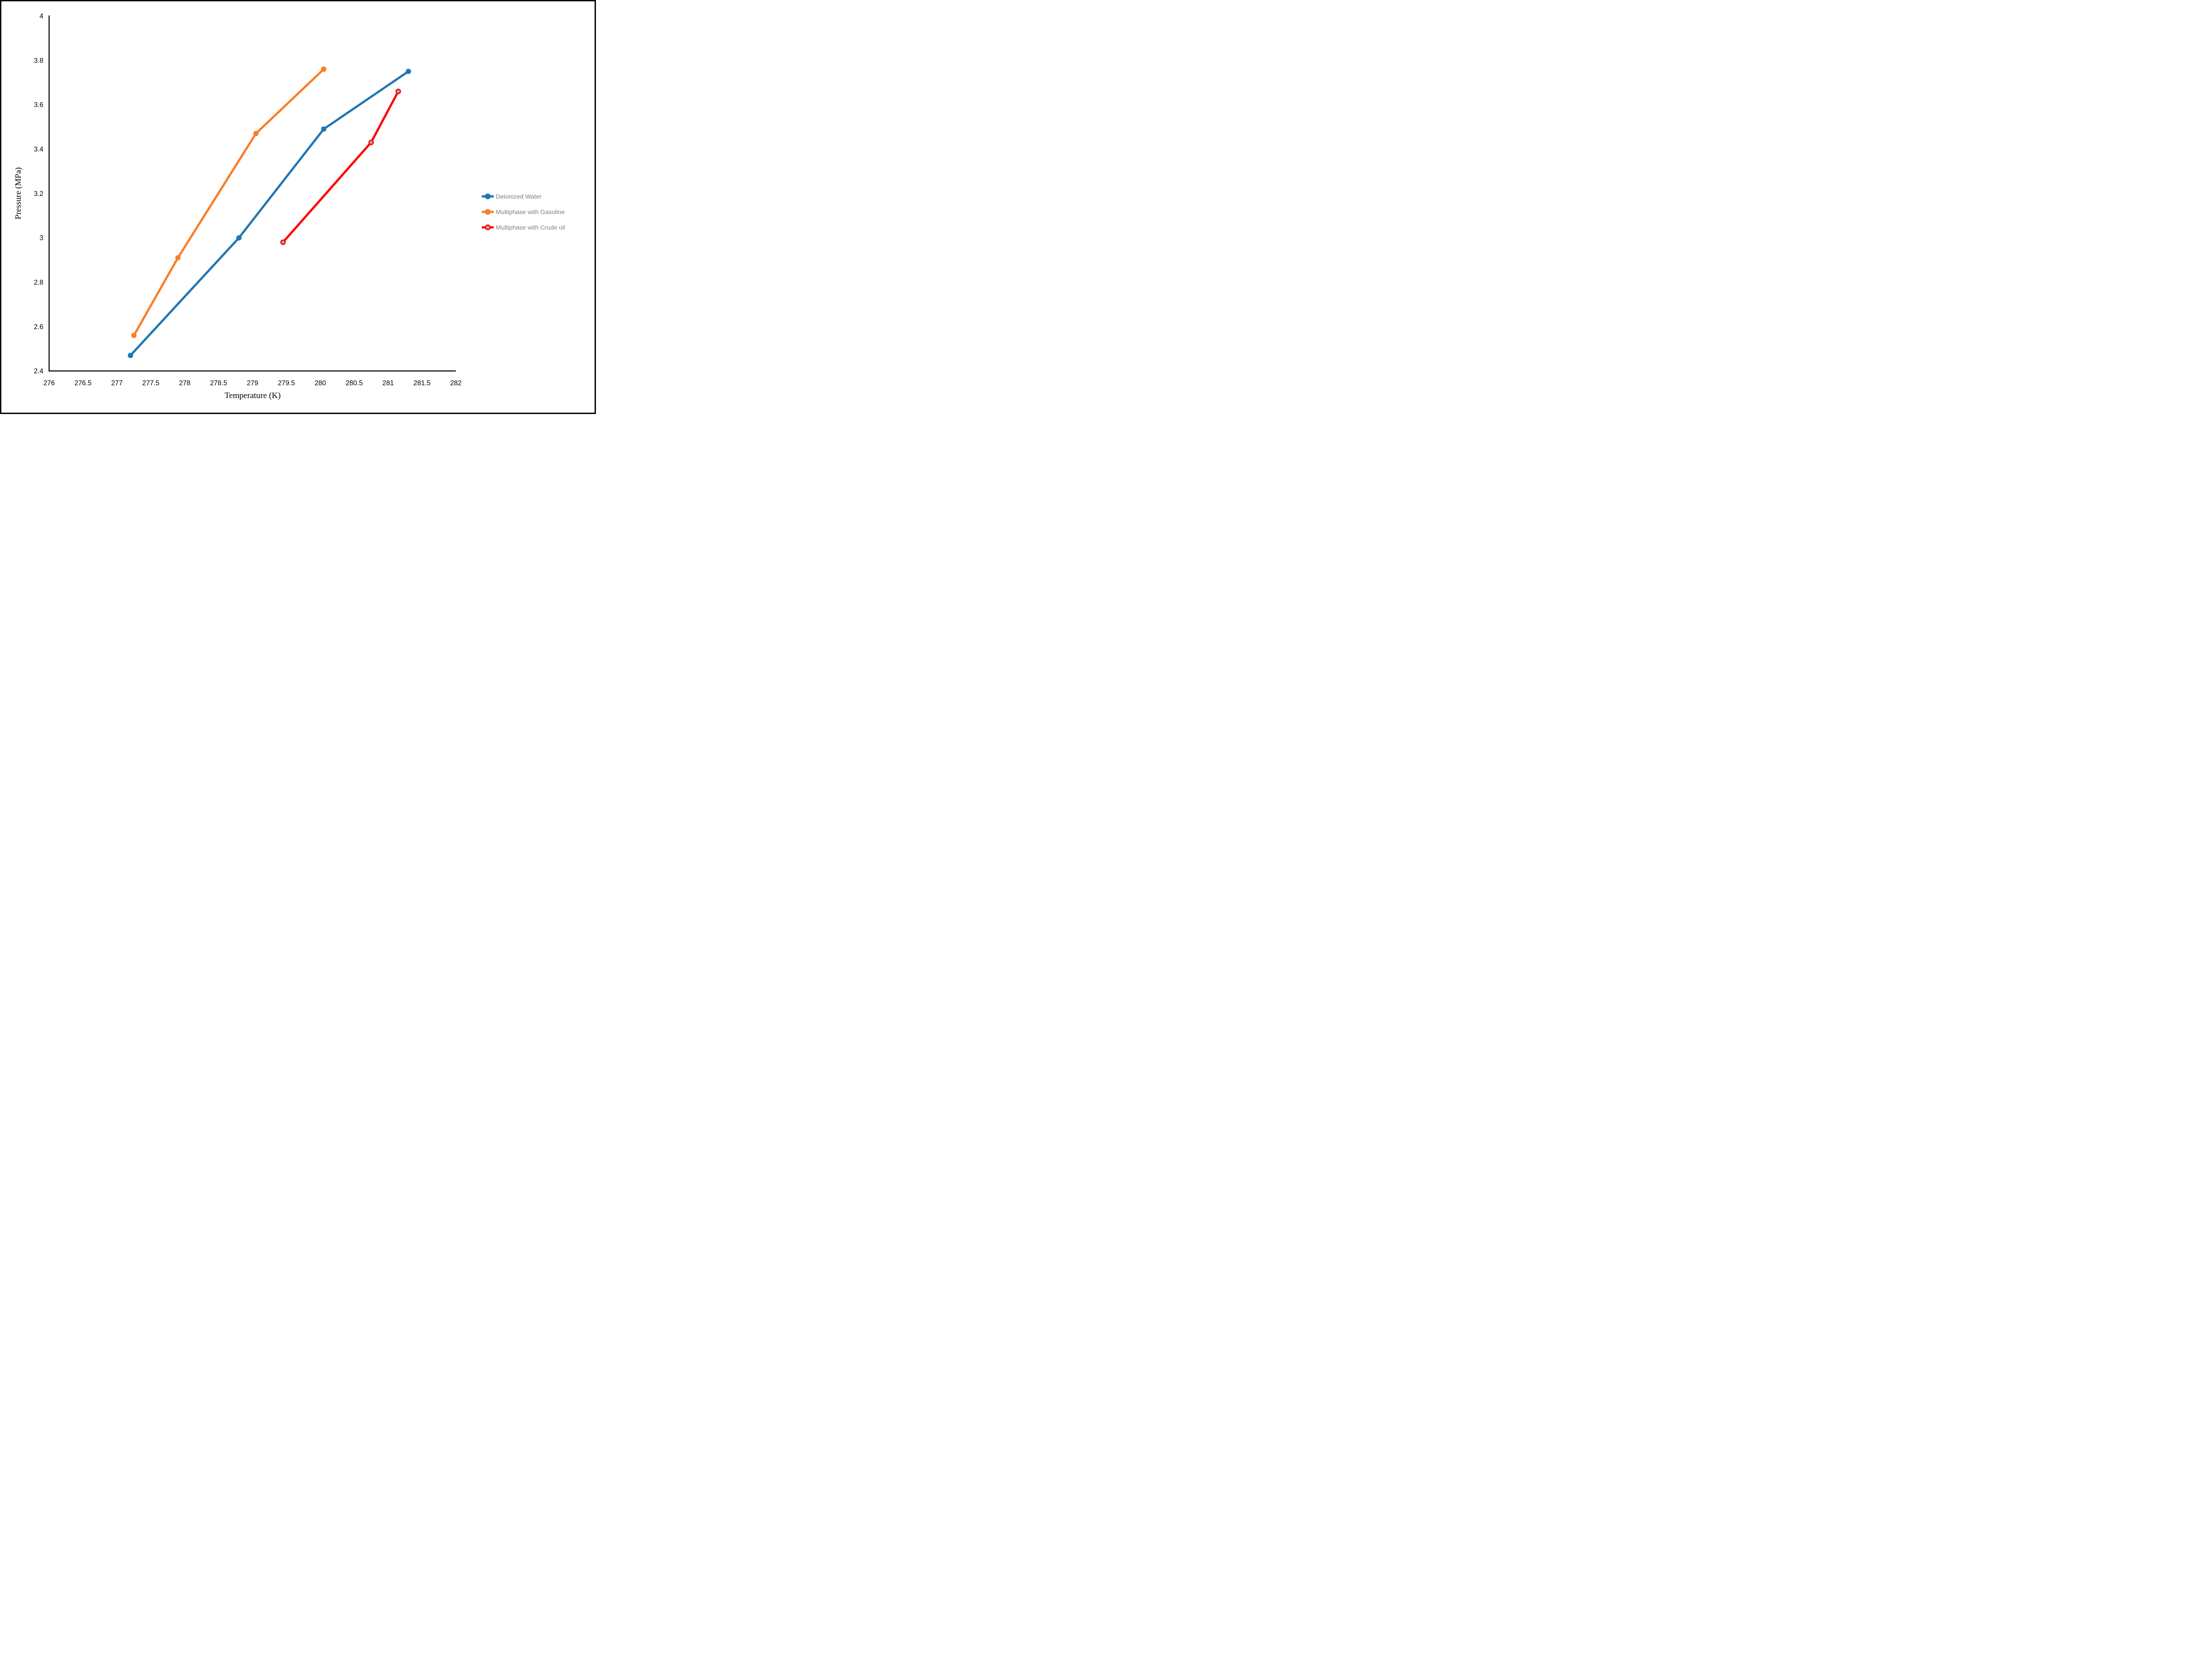 The width and height of the screenshot is (2212, 1656). I want to click on y-tick-label-2.8: 2.8, so click(39, 283).